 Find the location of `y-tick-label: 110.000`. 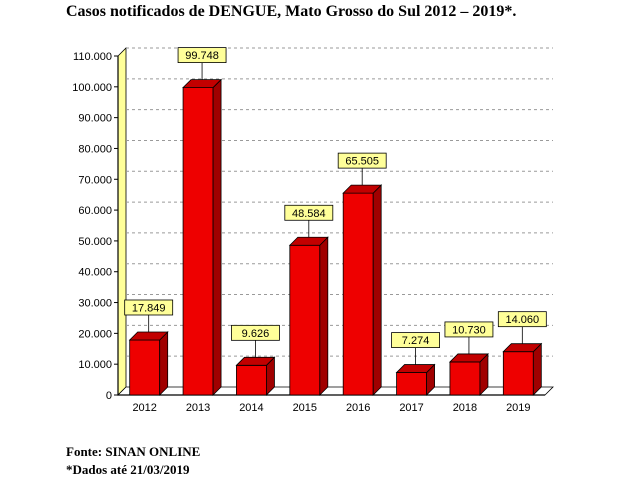

y-tick-label: 110.000 is located at coordinates (92, 57).